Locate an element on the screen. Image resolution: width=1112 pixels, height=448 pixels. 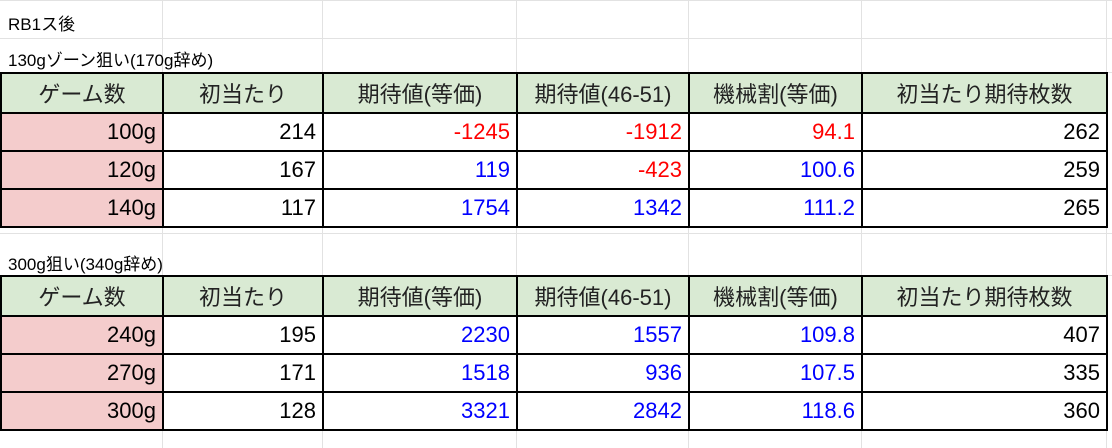
cell-payout-rate: 118.6 is located at coordinates (775, 411).